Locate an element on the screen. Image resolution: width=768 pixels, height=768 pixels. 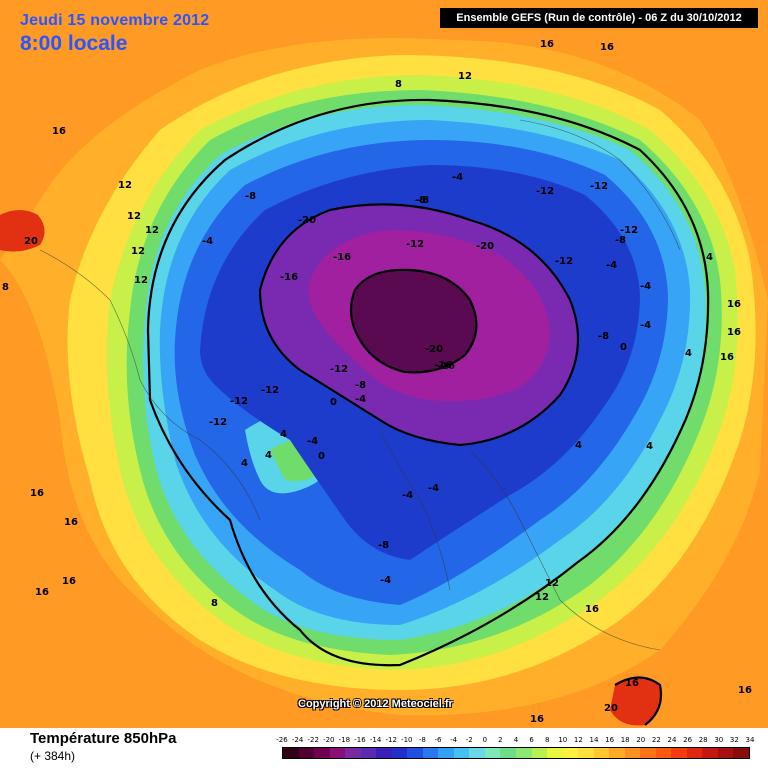
legend-tick-label: 20 is located at coordinates (641, 740).